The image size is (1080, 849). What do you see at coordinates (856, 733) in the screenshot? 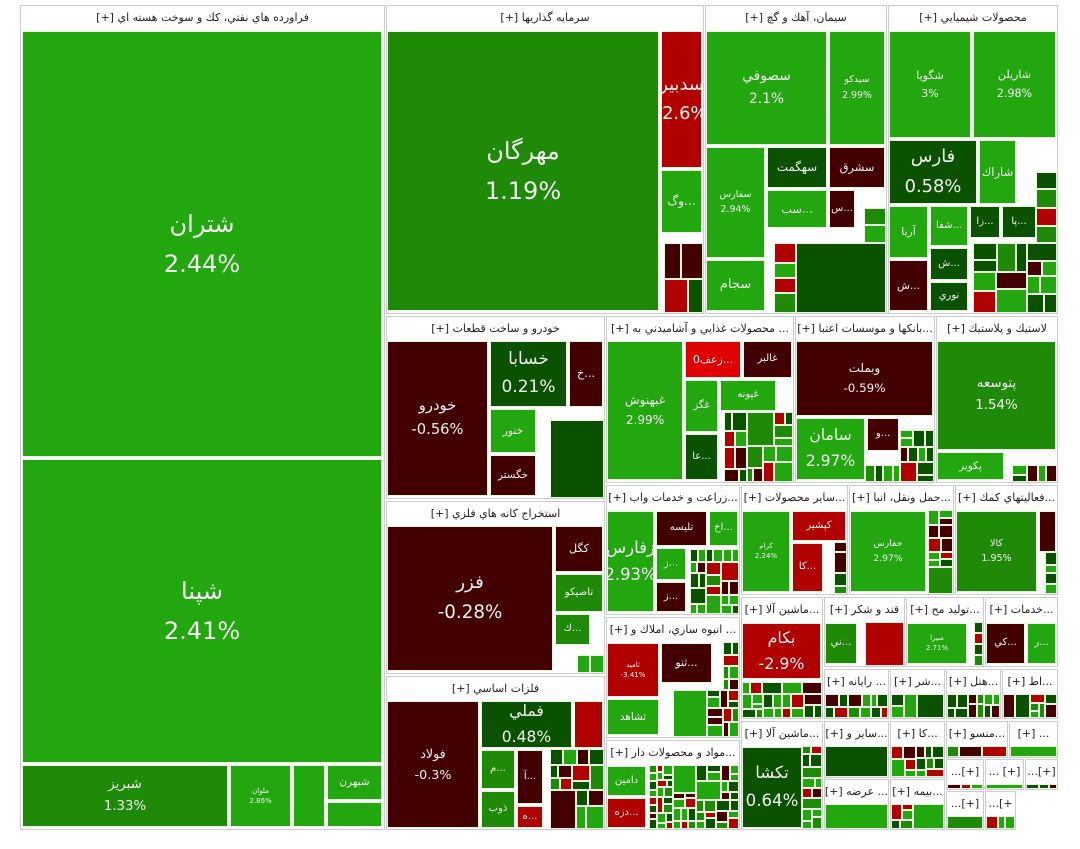
I see `sector-title: ...ساير و [+]` at bounding box center [856, 733].